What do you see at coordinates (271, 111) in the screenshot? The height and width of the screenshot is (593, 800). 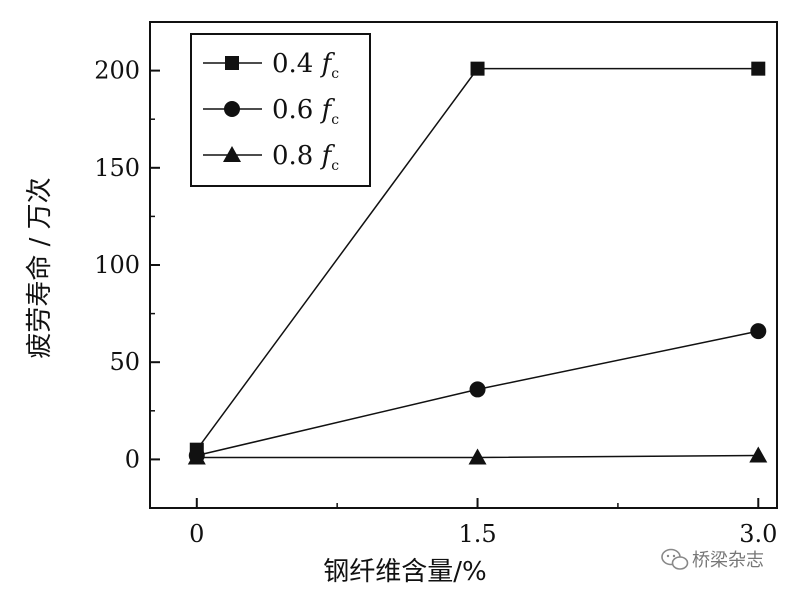 I see `legend-items: 0.4 fc 0.6 fc 0.8 fc` at bounding box center [271, 111].